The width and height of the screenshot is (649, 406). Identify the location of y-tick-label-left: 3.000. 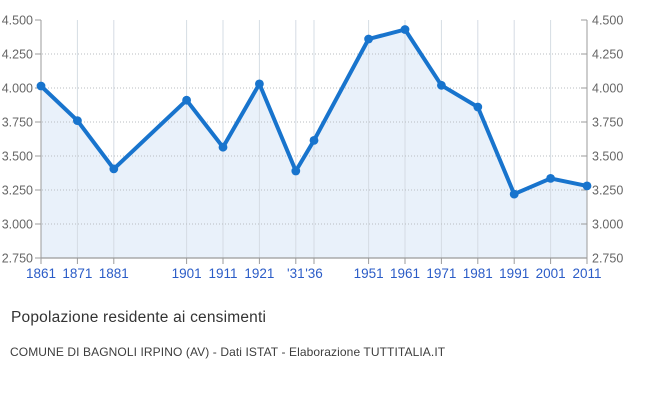
(17, 225).